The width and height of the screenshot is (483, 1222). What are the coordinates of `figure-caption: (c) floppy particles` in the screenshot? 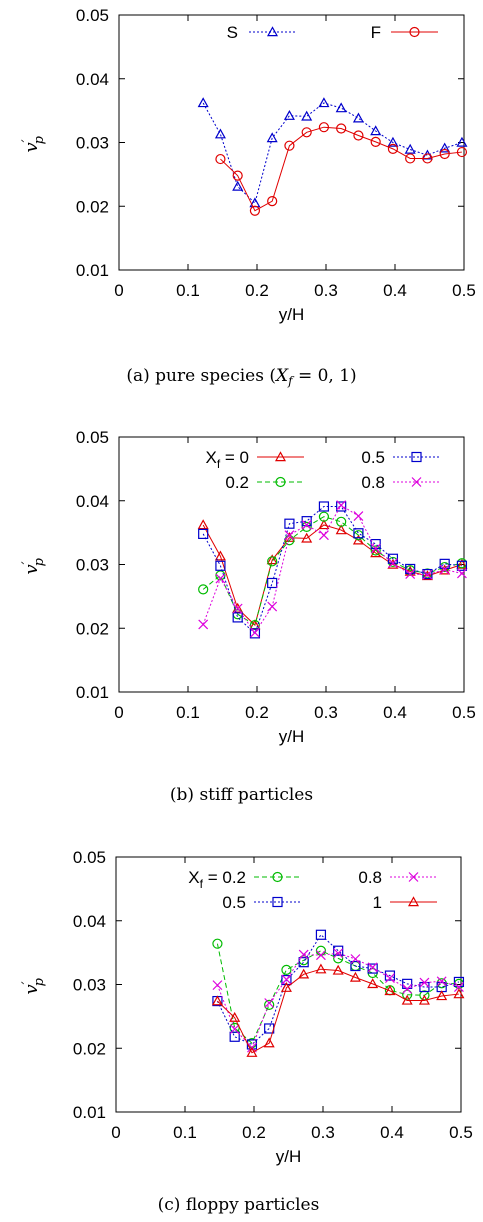 It's located at (239, 1205).